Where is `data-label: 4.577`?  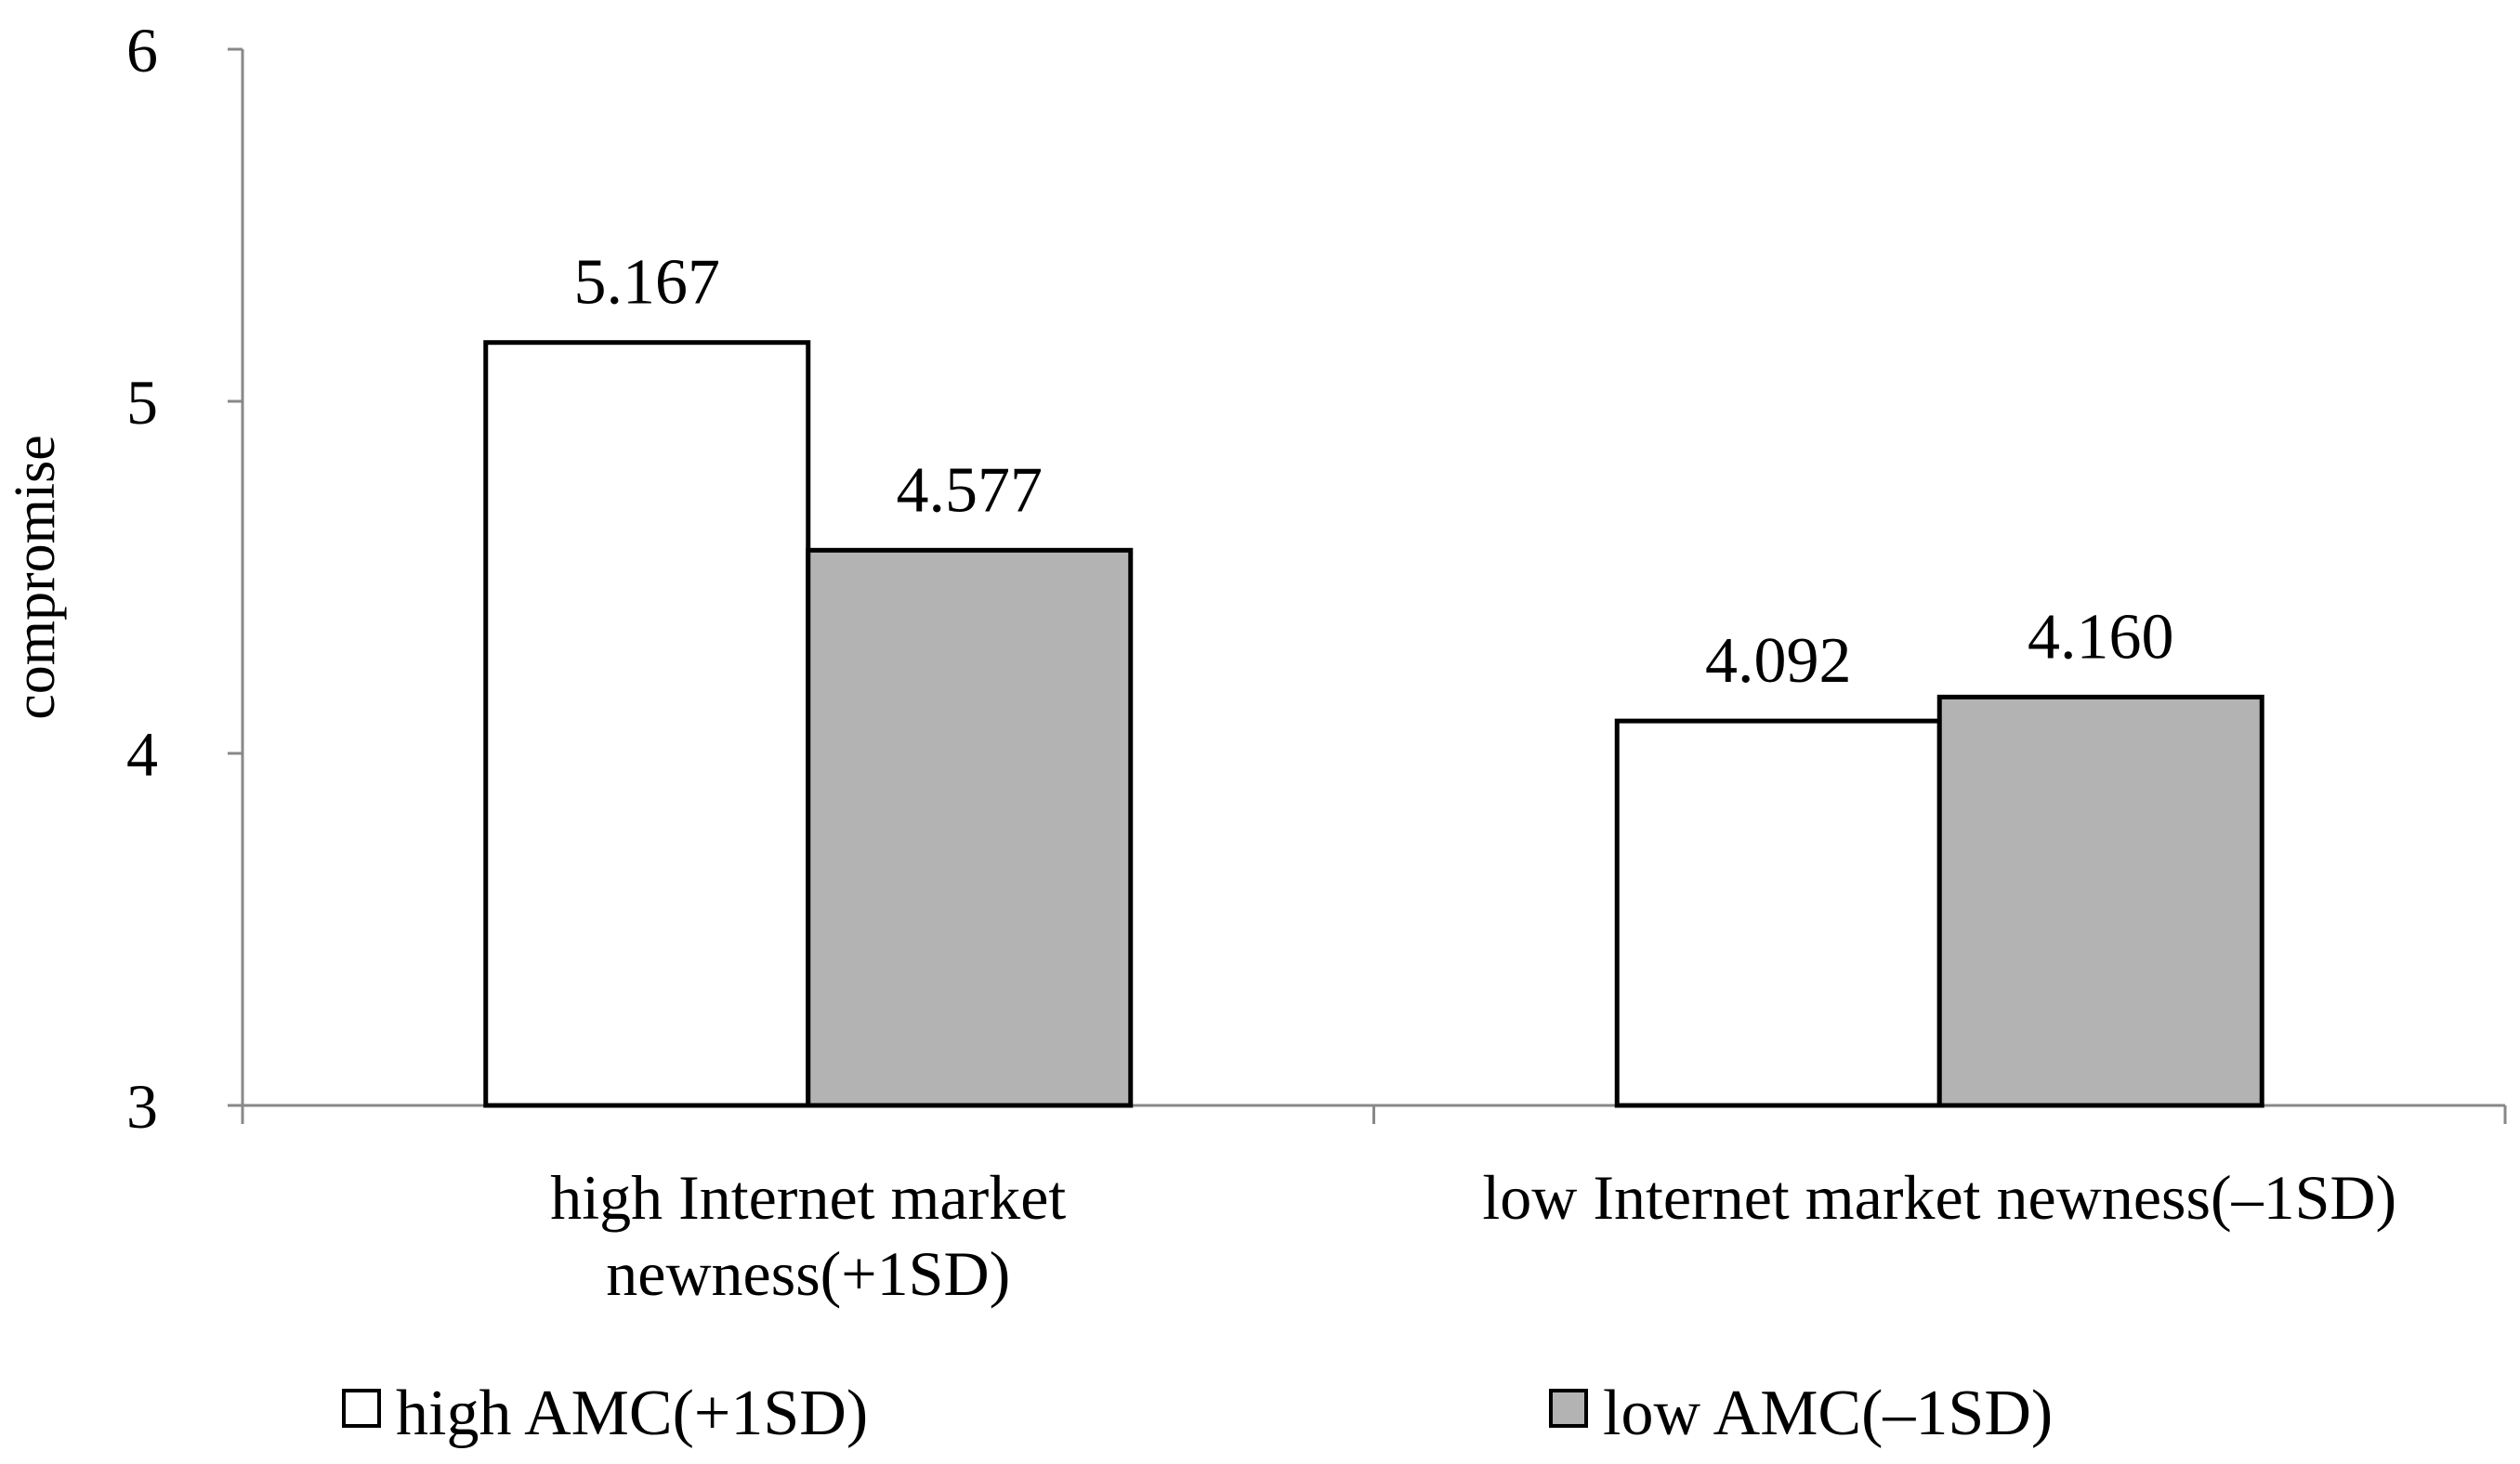 data-label: 4.577 is located at coordinates (970, 490).